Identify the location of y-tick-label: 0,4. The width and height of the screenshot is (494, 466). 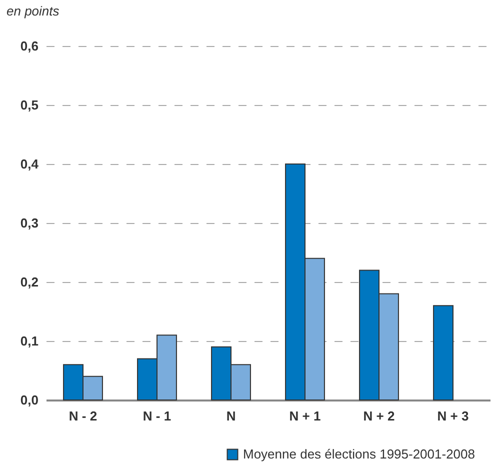
(30, 164).